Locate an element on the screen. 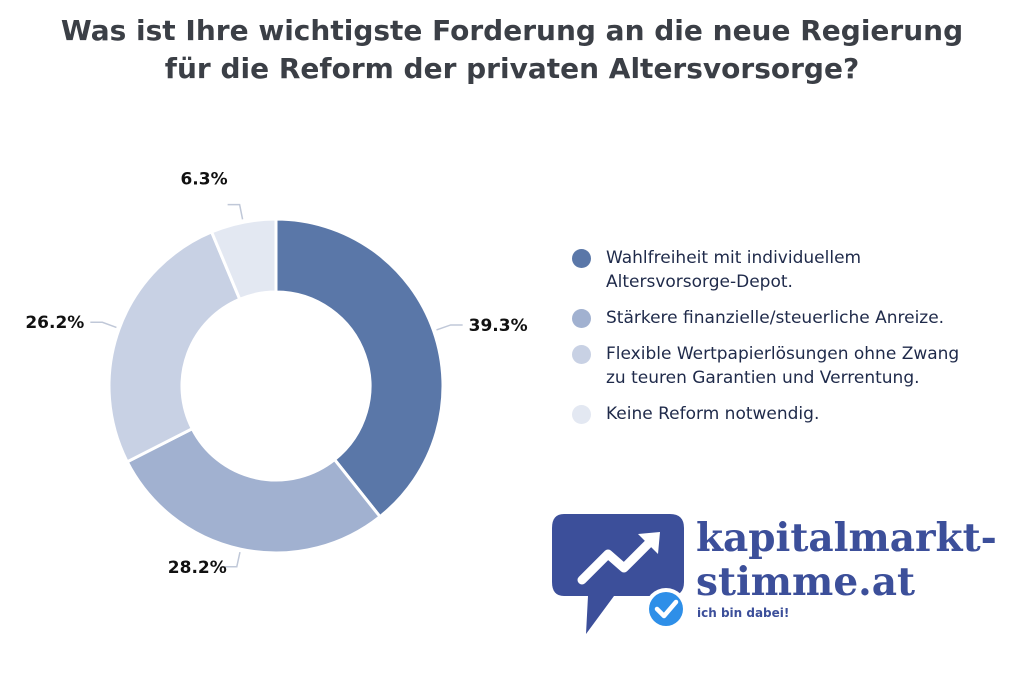 Image resolution: width=1024 pixels, height=683 pixels. logo-tagline: ich bin dabei! is located at coordinates (743, 613).